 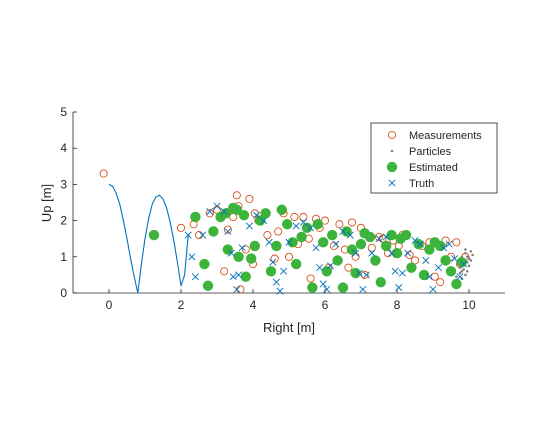 What do you see at coordinates (253, 305) in the screenshot?
I see `x-tick-label: 4` at bounding box center [253, 305].